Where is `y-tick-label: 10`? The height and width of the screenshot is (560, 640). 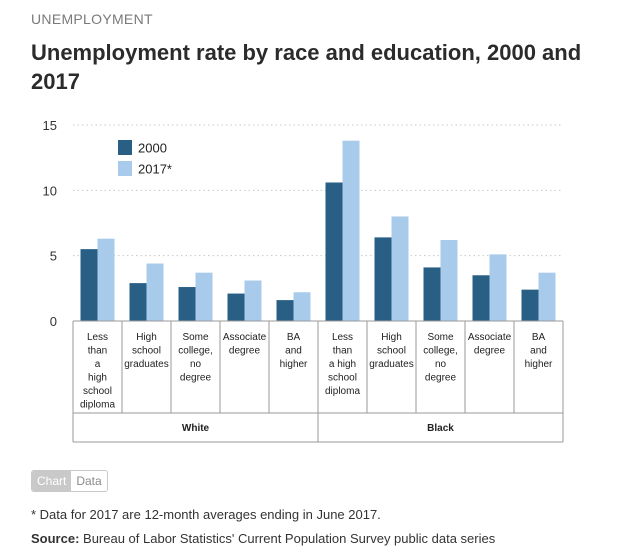 y-tick-label: 10 is located at coordinates (50, 190).